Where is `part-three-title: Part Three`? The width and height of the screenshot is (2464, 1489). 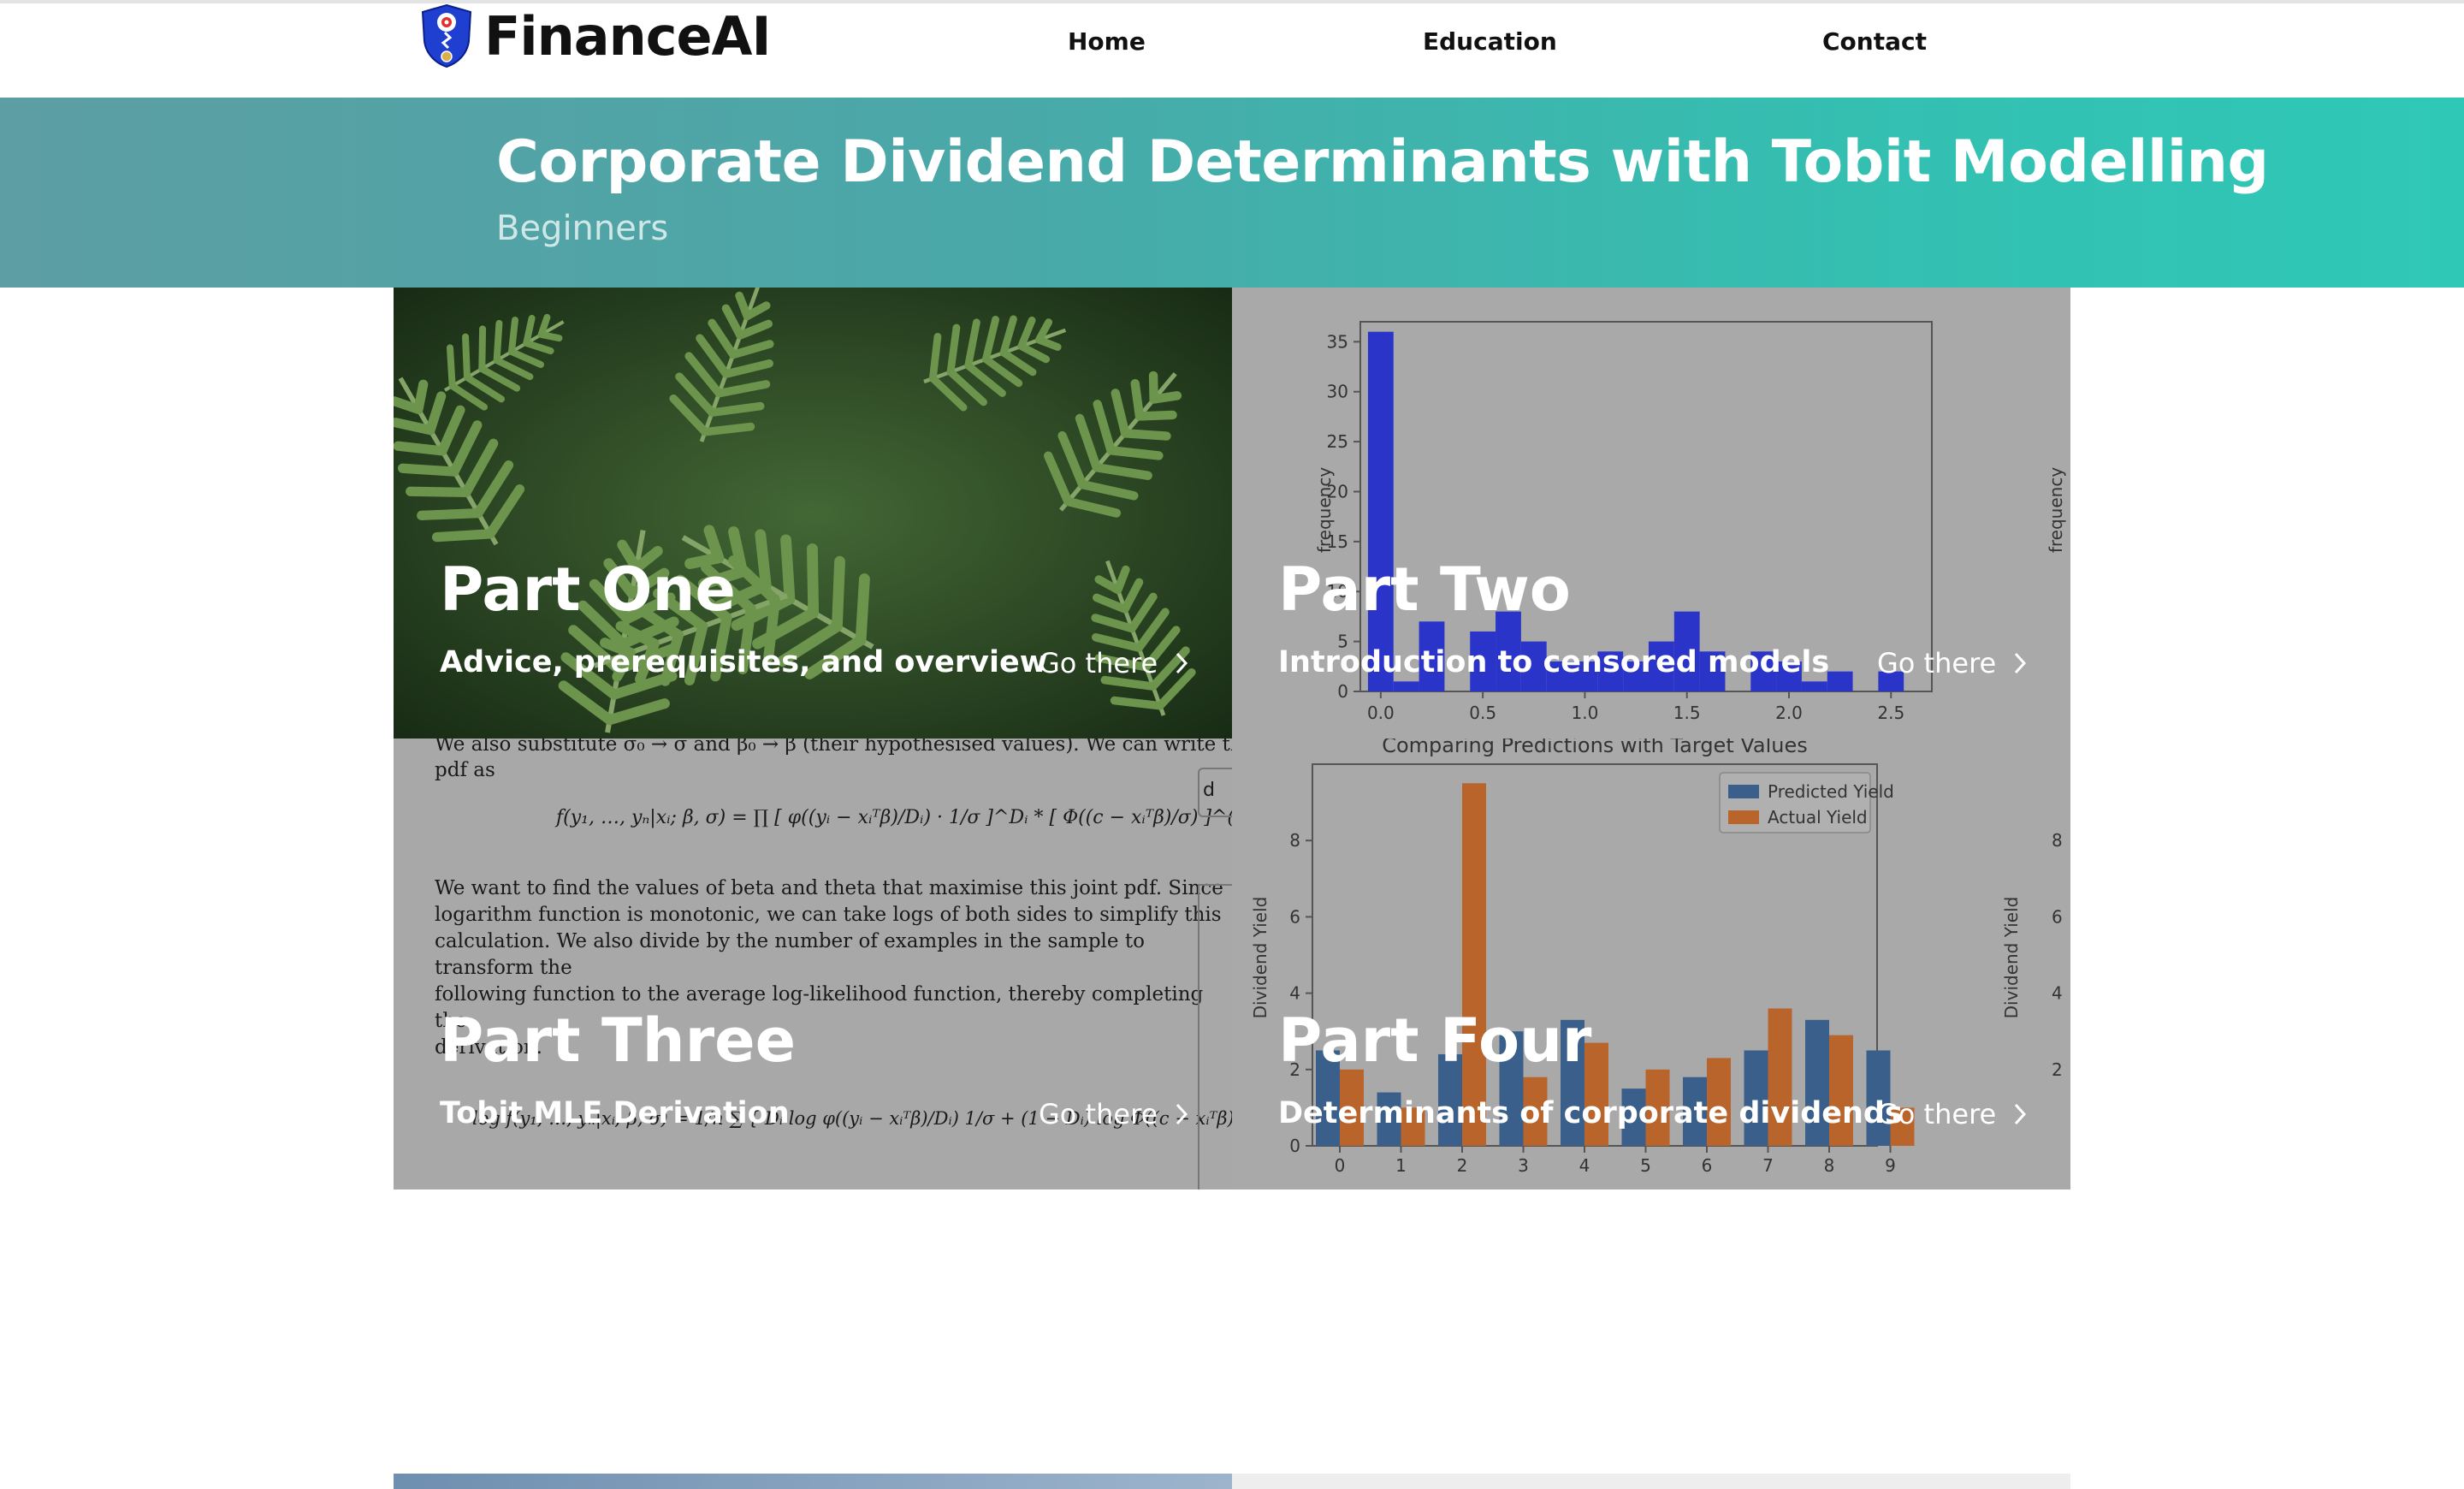 part-three-title: Part Three is located at coordinates (618, 1041).